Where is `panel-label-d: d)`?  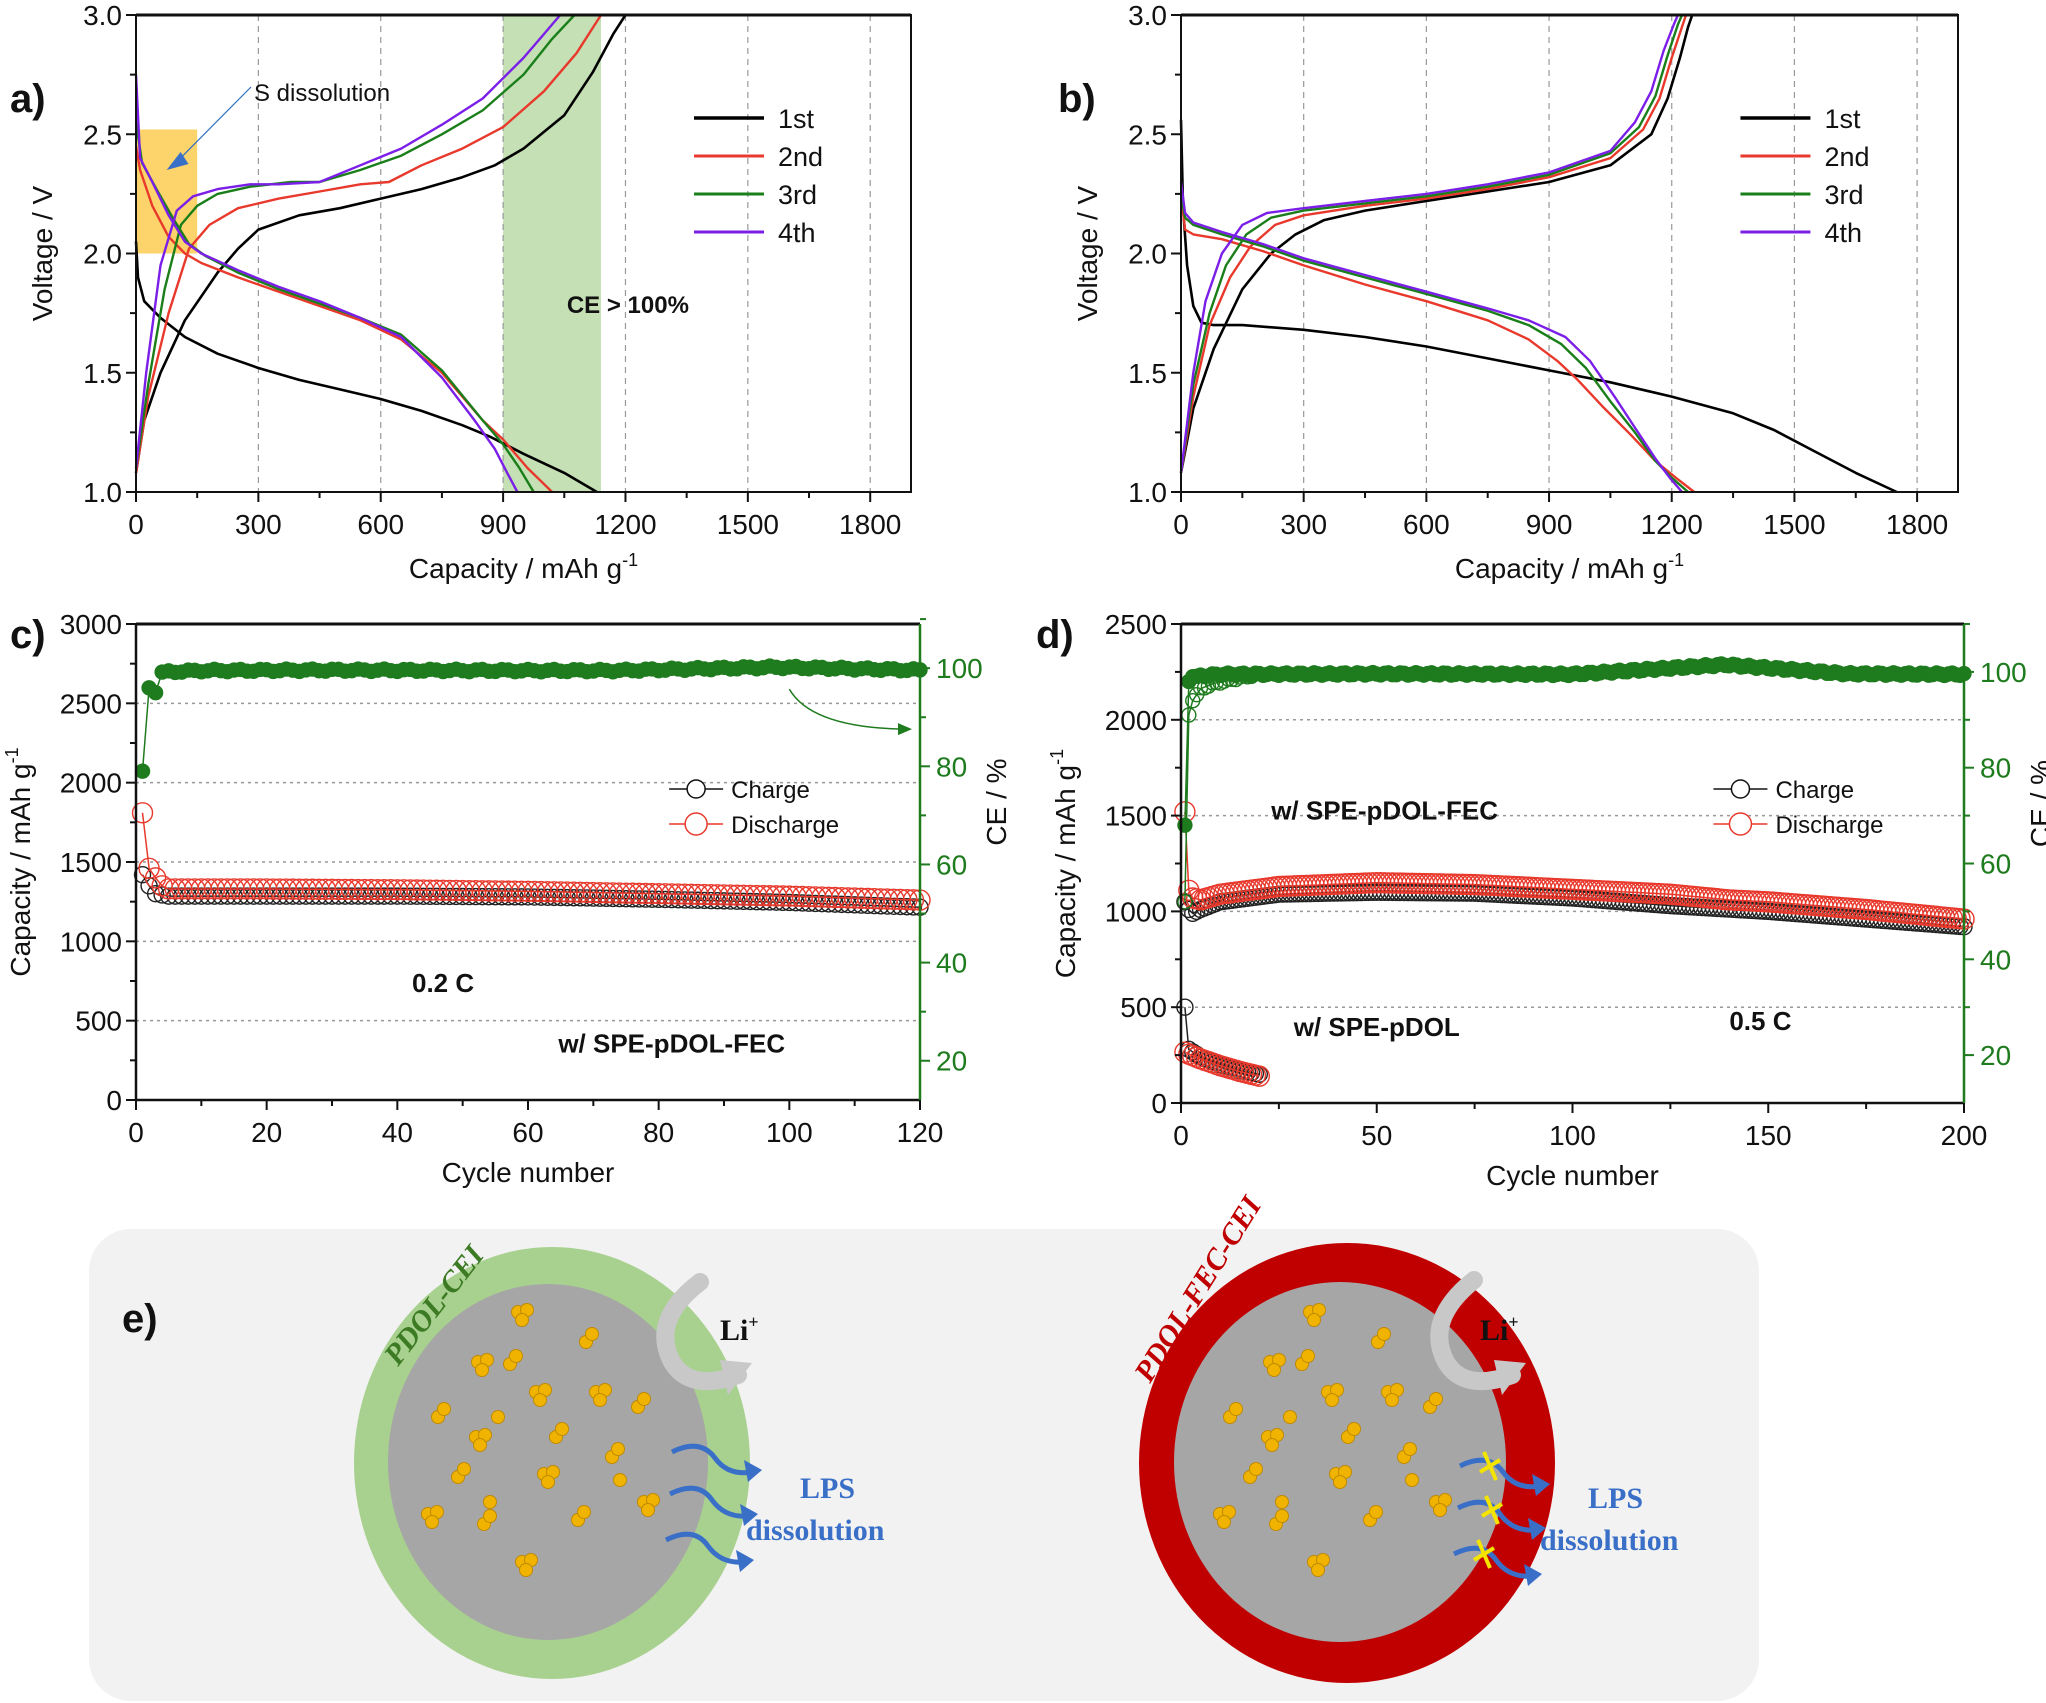 panel-label-d: d) is located at coordinates (1055, 635).